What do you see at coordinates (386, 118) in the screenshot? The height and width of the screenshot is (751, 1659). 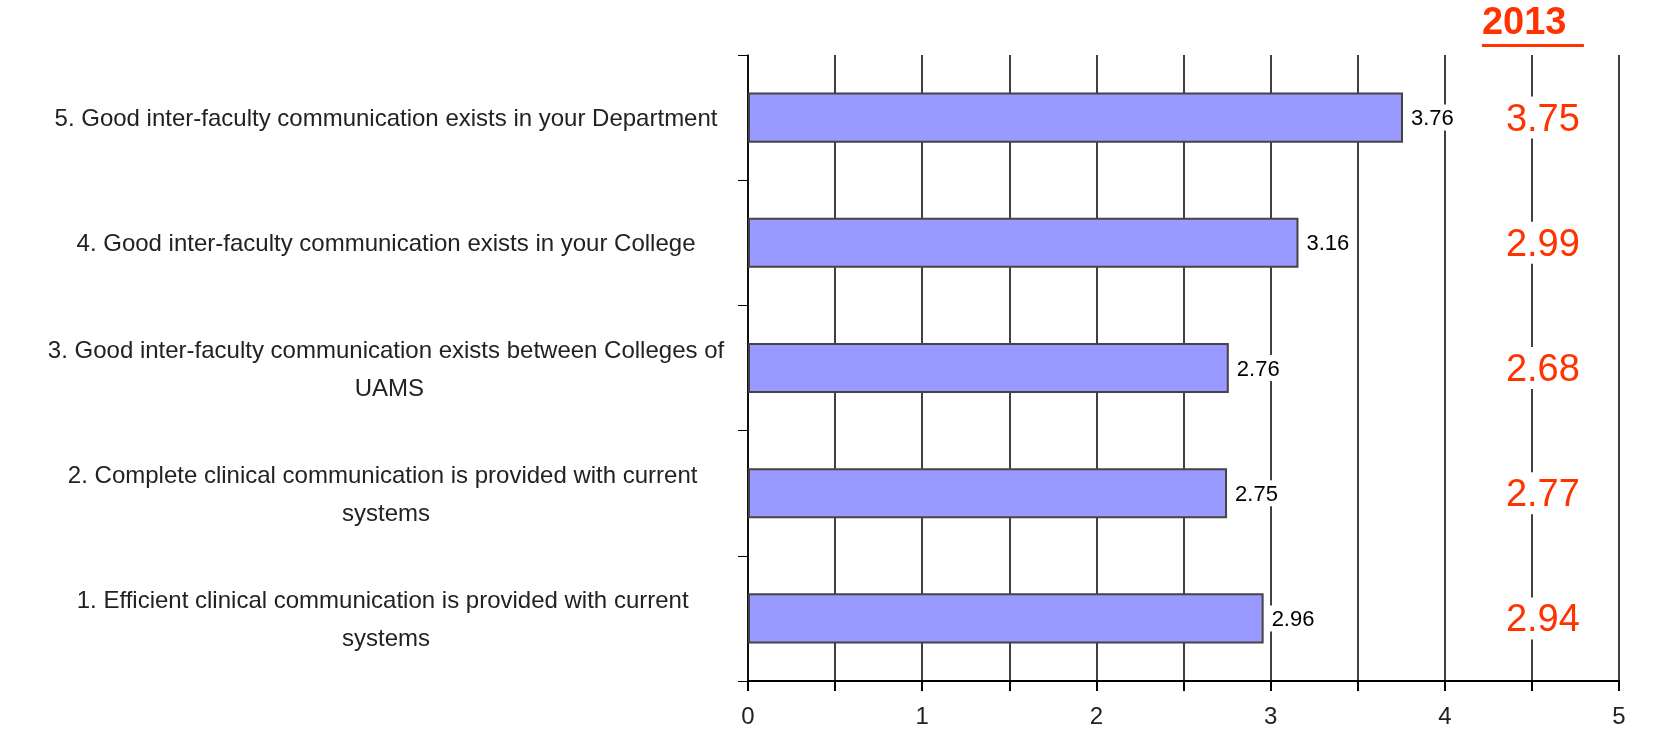 I see `y-tick-label: 5. Good inter-faculty communication exists in your Department` at bounding box center [386, 118].